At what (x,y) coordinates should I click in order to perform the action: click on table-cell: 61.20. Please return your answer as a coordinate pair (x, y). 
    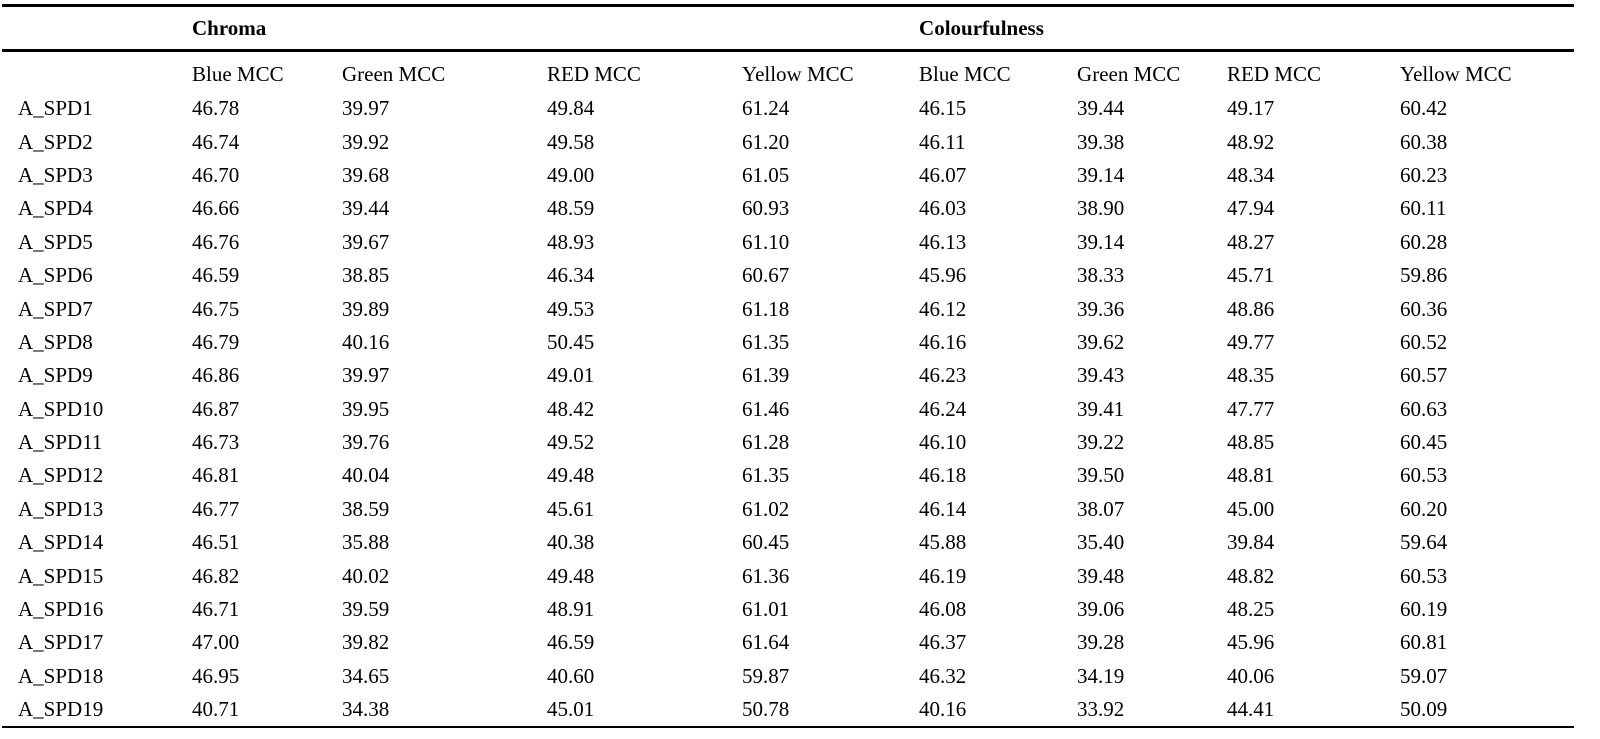
    Looking at the image, I should click on (766, 141).